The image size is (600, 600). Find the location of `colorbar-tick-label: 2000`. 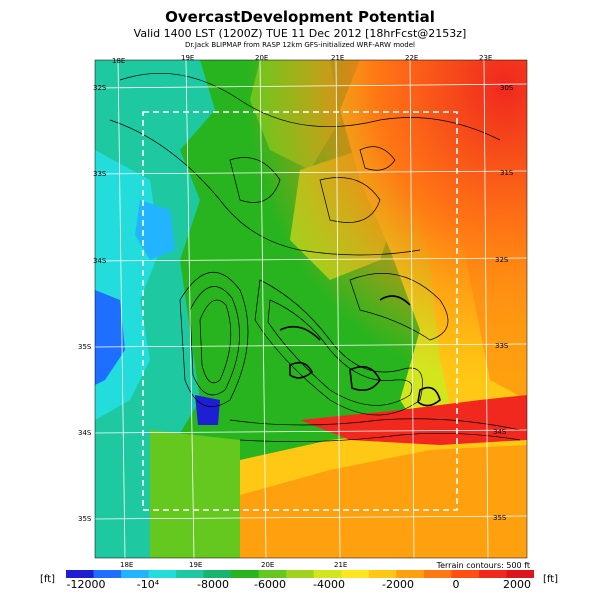

colorbar-tick-label: 2000 is located at coordinates (517, 584).